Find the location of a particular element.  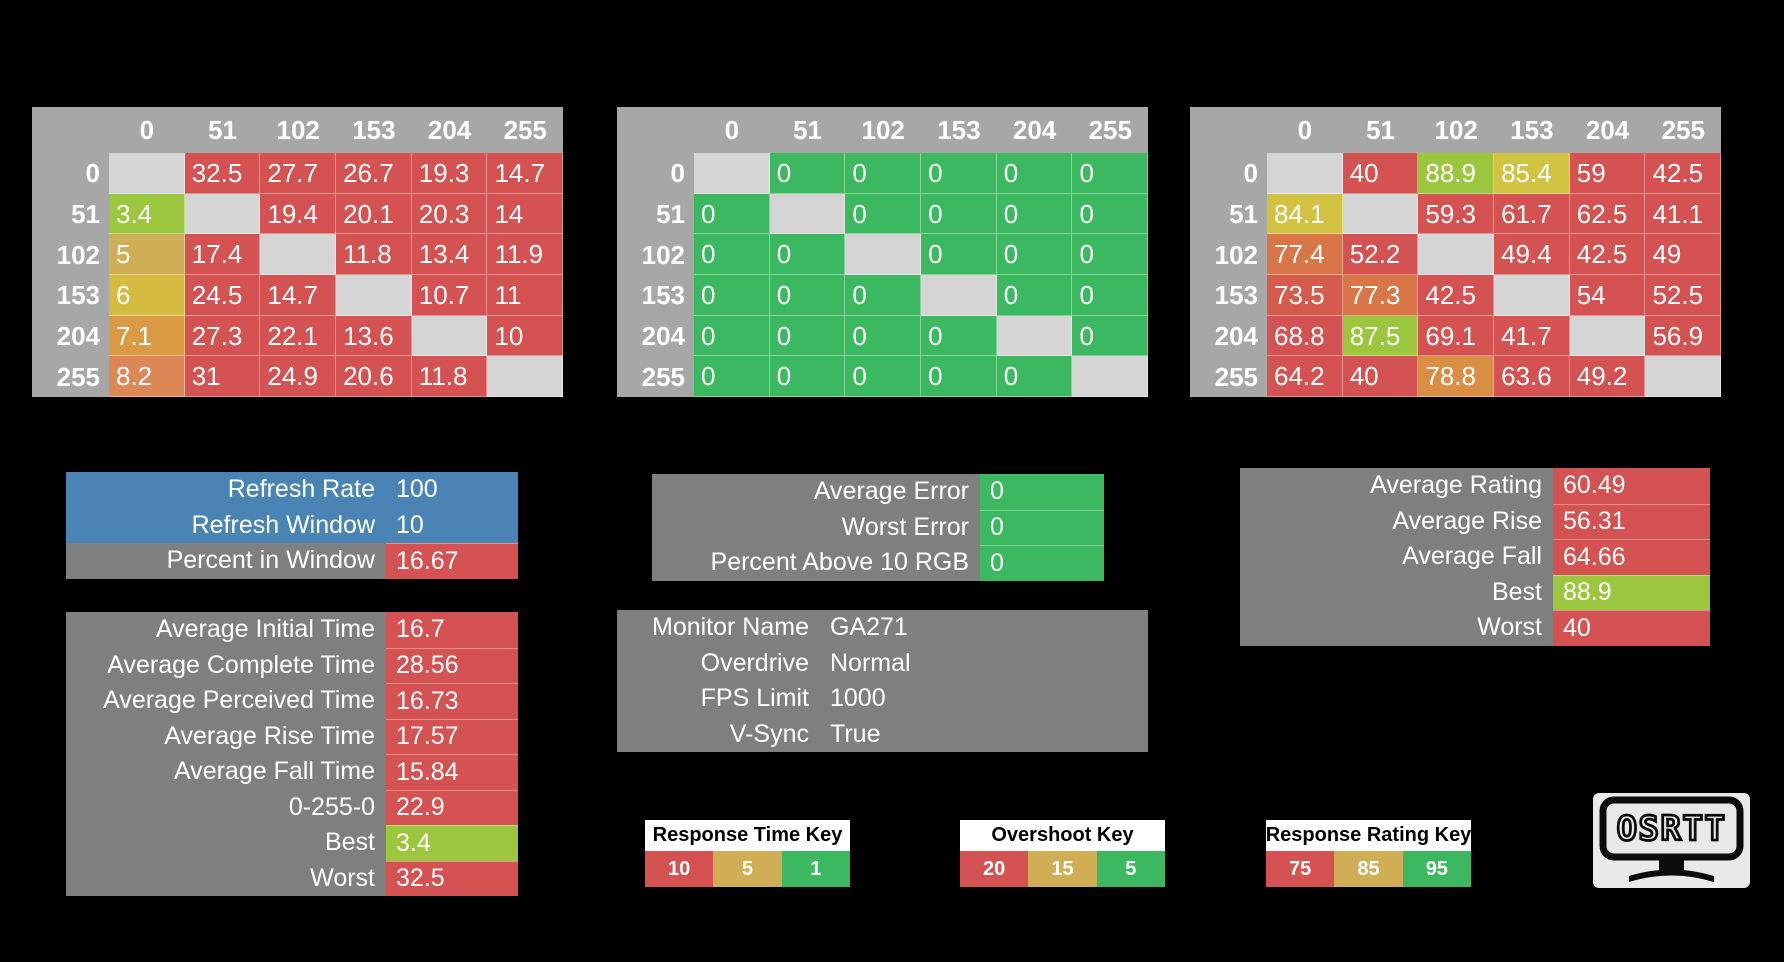

refresh-value: 16.67 is located at coordinates (452, 561).